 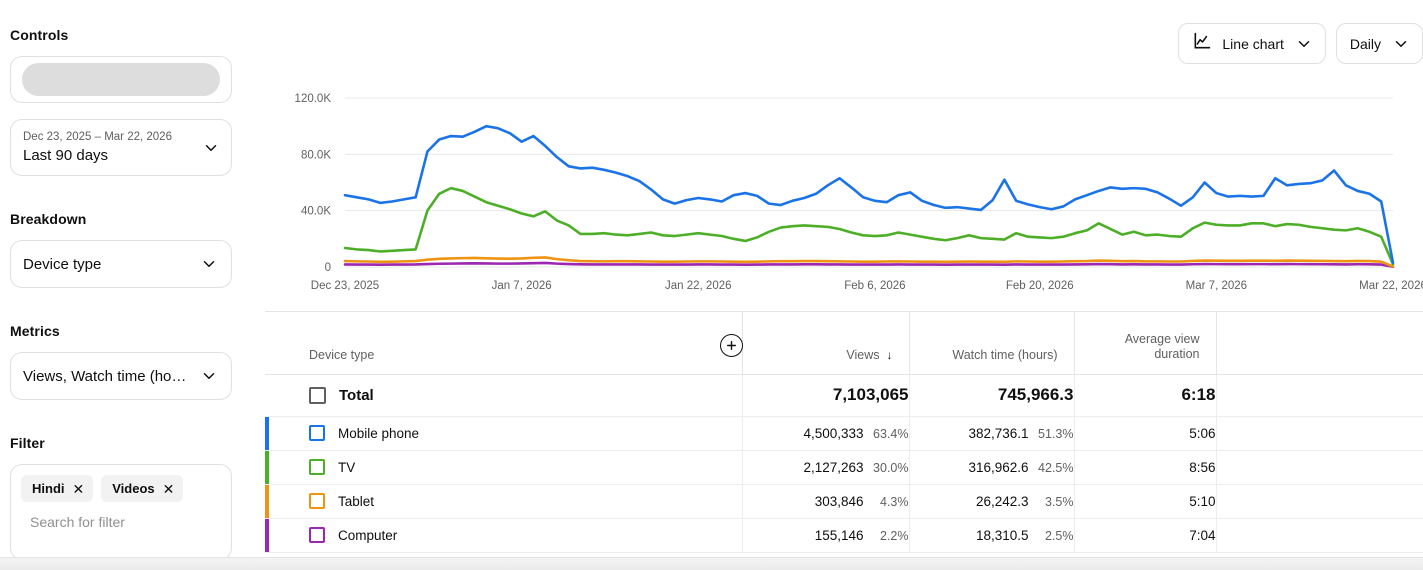 I want to click on row-name-cell: Tablet, so click(x=505, y=501).